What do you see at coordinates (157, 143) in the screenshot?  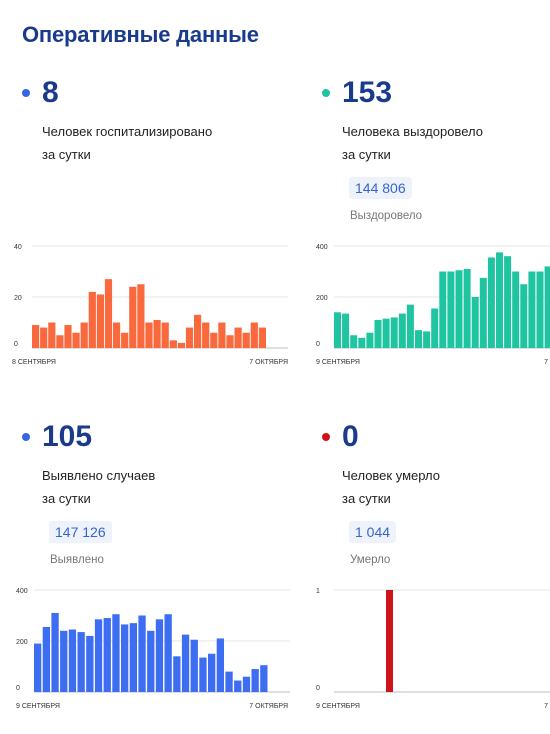 I see `hospitalized-label: Человек госпитализировано за сутки` at bounding box center [157, 143].